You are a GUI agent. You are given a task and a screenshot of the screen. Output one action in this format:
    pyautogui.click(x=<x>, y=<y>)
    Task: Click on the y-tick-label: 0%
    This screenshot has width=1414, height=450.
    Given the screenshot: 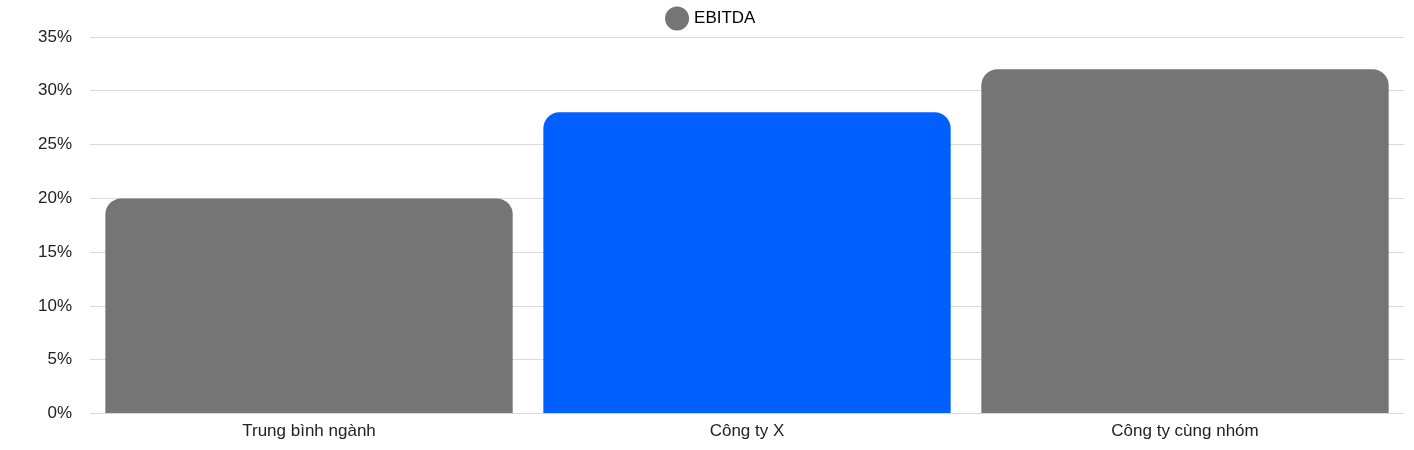 What is the action you would take?
    pyautogui.click(x=60, y=413)
    